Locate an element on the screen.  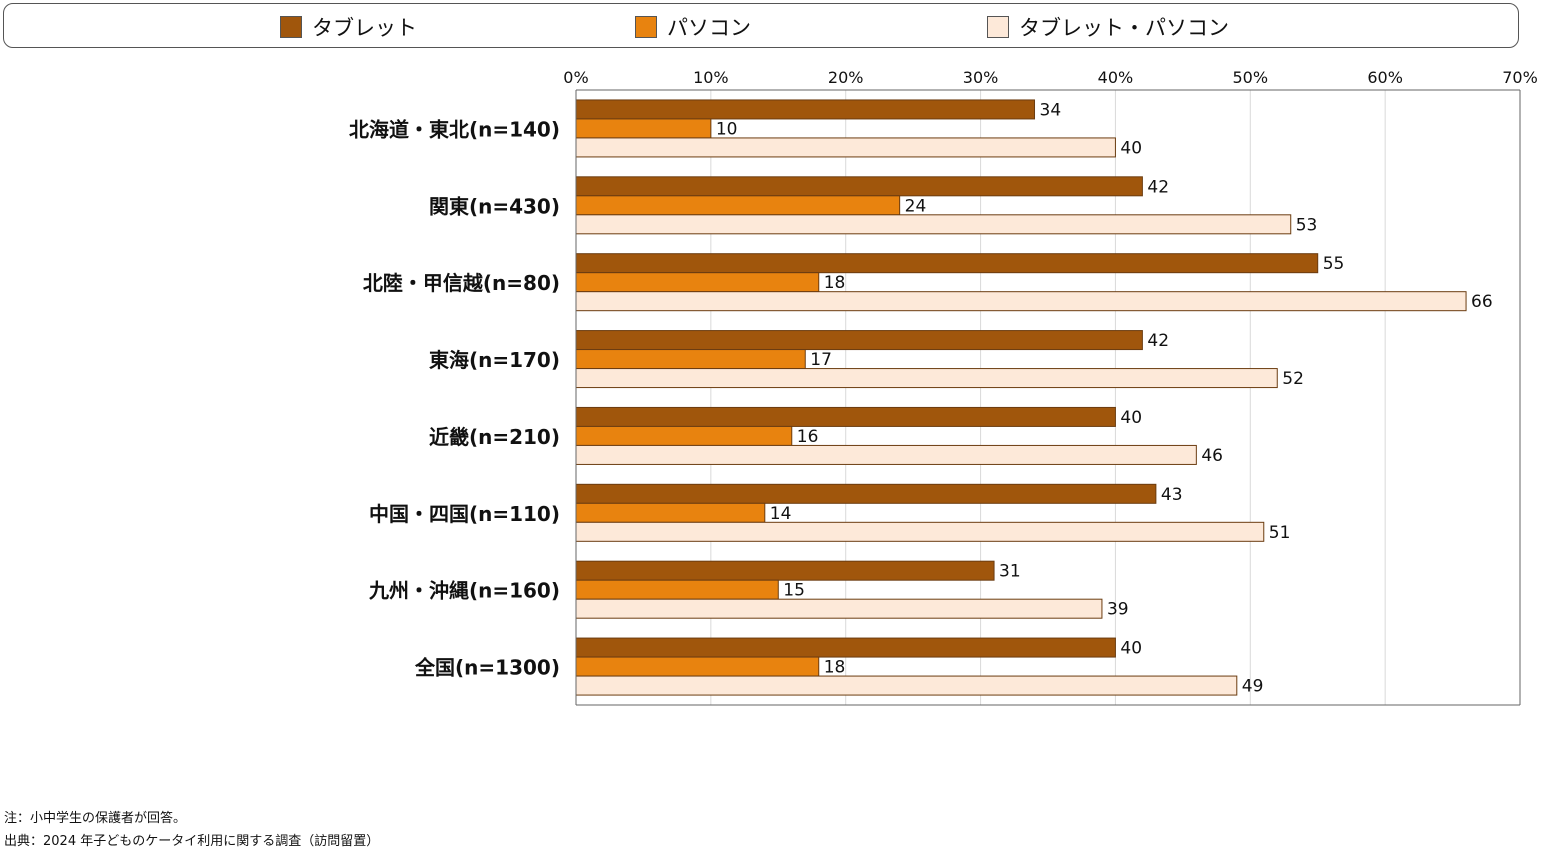
x-tick-label: 20% is located at coordinates (846, 77).